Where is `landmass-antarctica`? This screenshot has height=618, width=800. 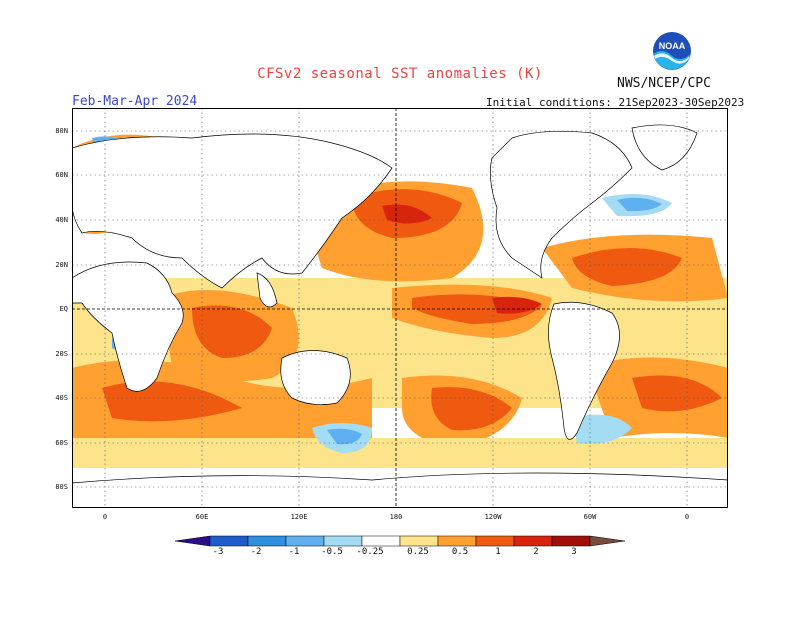
landmass-antarctica is located at coordinates (400, 490).